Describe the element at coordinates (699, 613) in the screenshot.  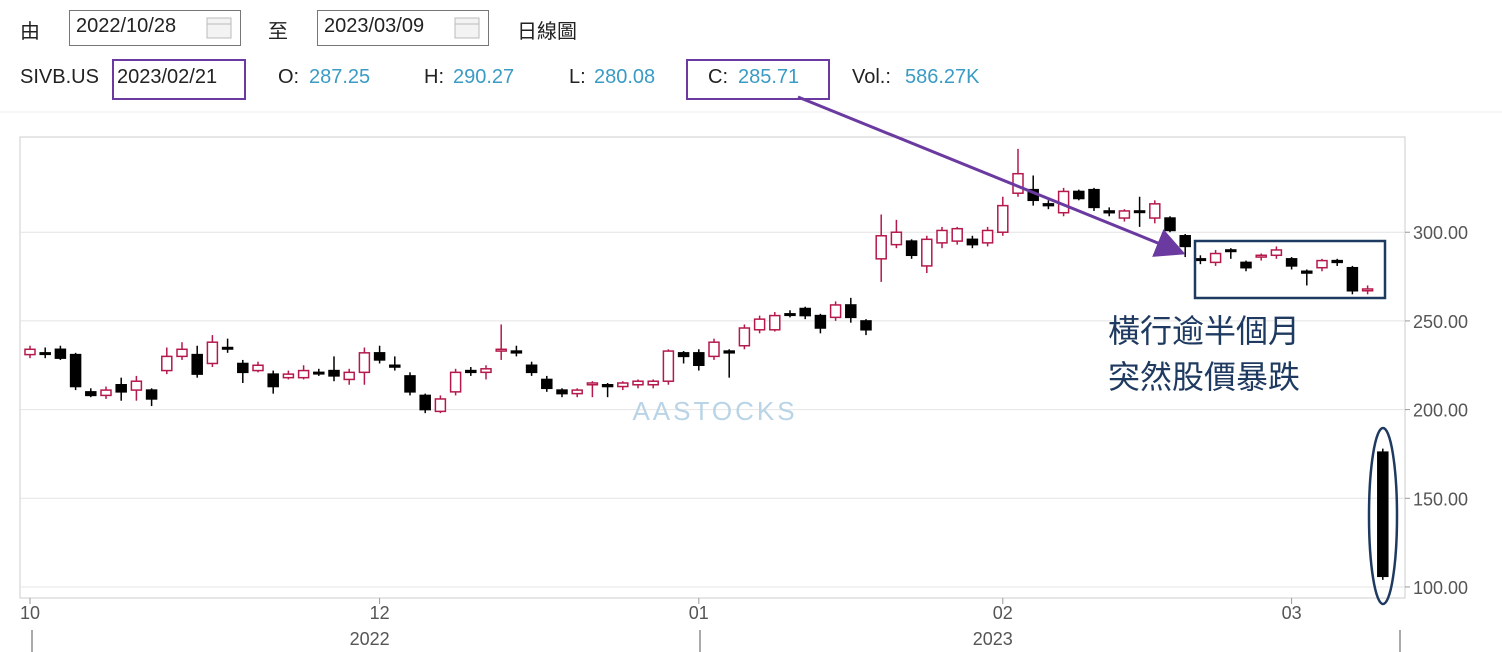
I see `x-tick-label: 01` at that location.